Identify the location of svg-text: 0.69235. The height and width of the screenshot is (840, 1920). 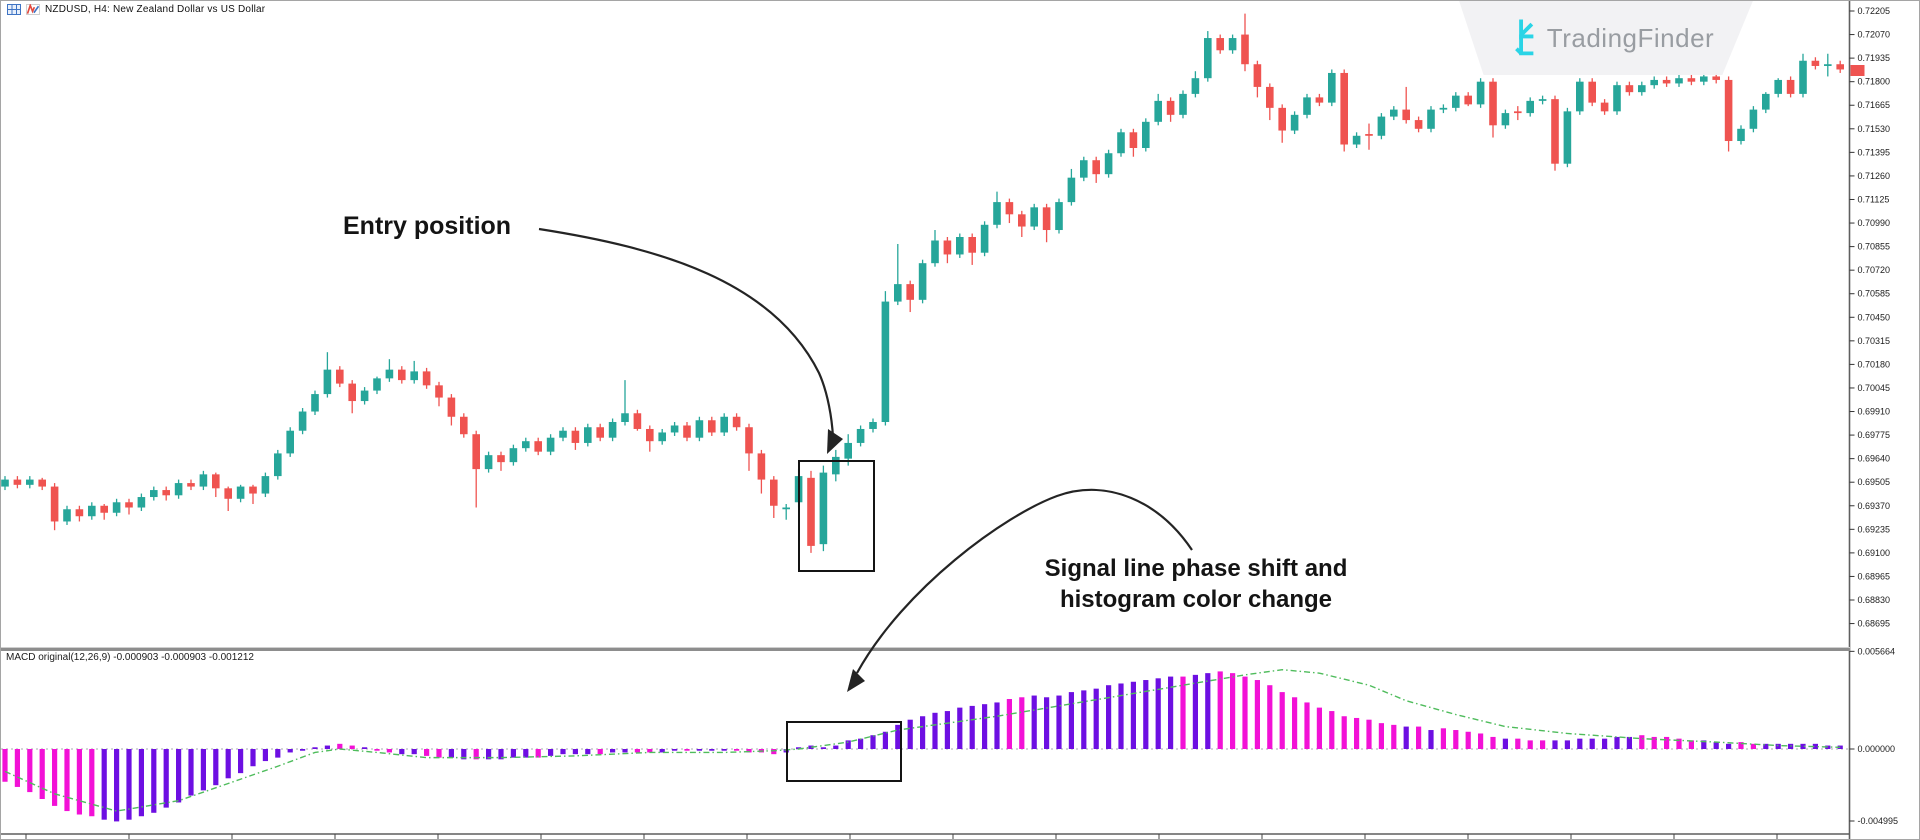
(1874, 529).